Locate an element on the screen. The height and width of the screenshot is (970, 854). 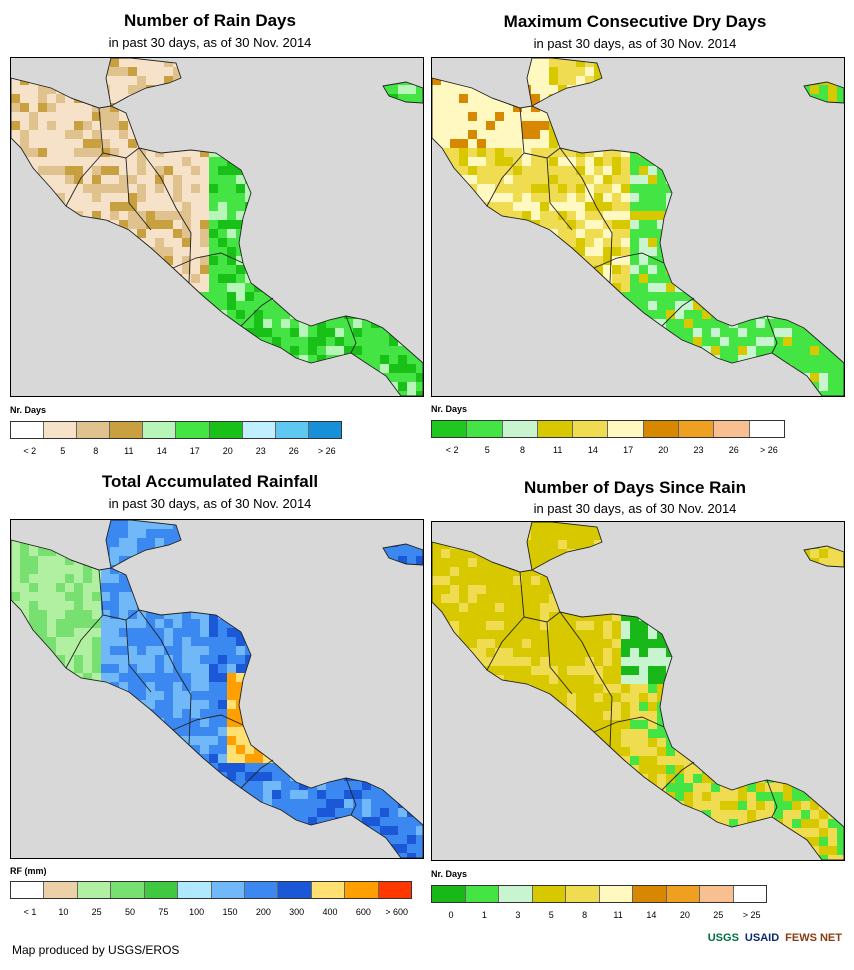
legend-label: 0 is located at coordinates (451, 915).